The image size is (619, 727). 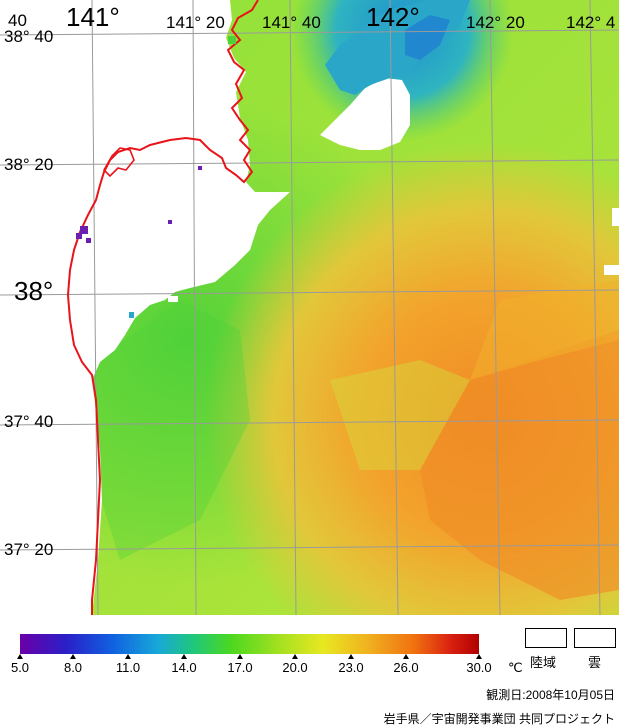 I want to click on cloud-mask-small, so click(x=611, y=270).